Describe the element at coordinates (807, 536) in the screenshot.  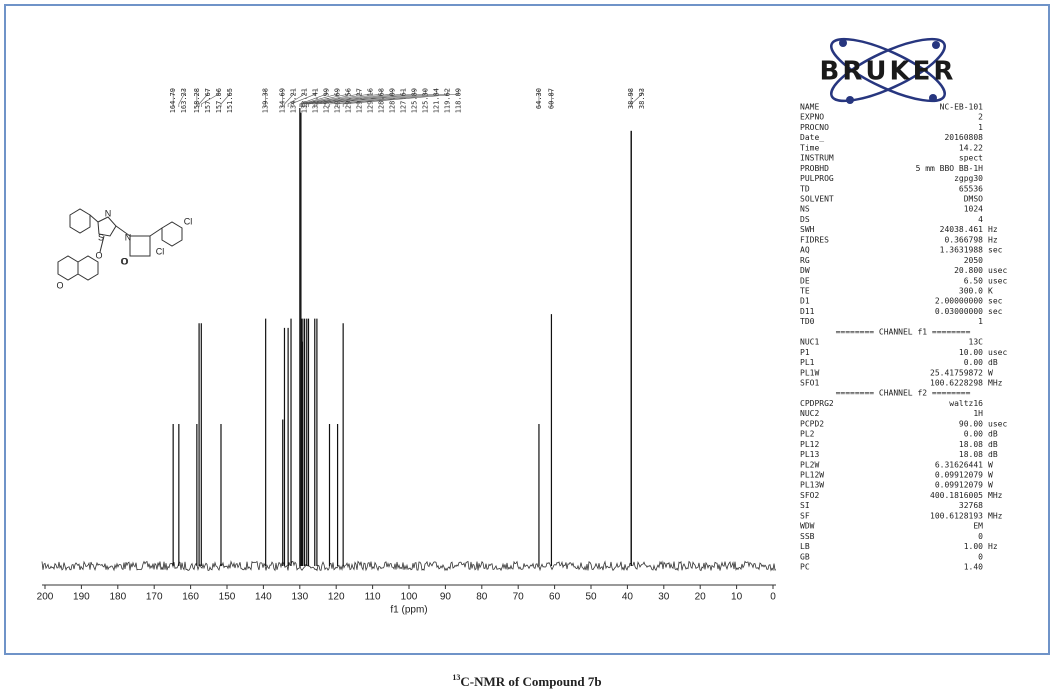
I see `parameter-name: SSB` at that location.